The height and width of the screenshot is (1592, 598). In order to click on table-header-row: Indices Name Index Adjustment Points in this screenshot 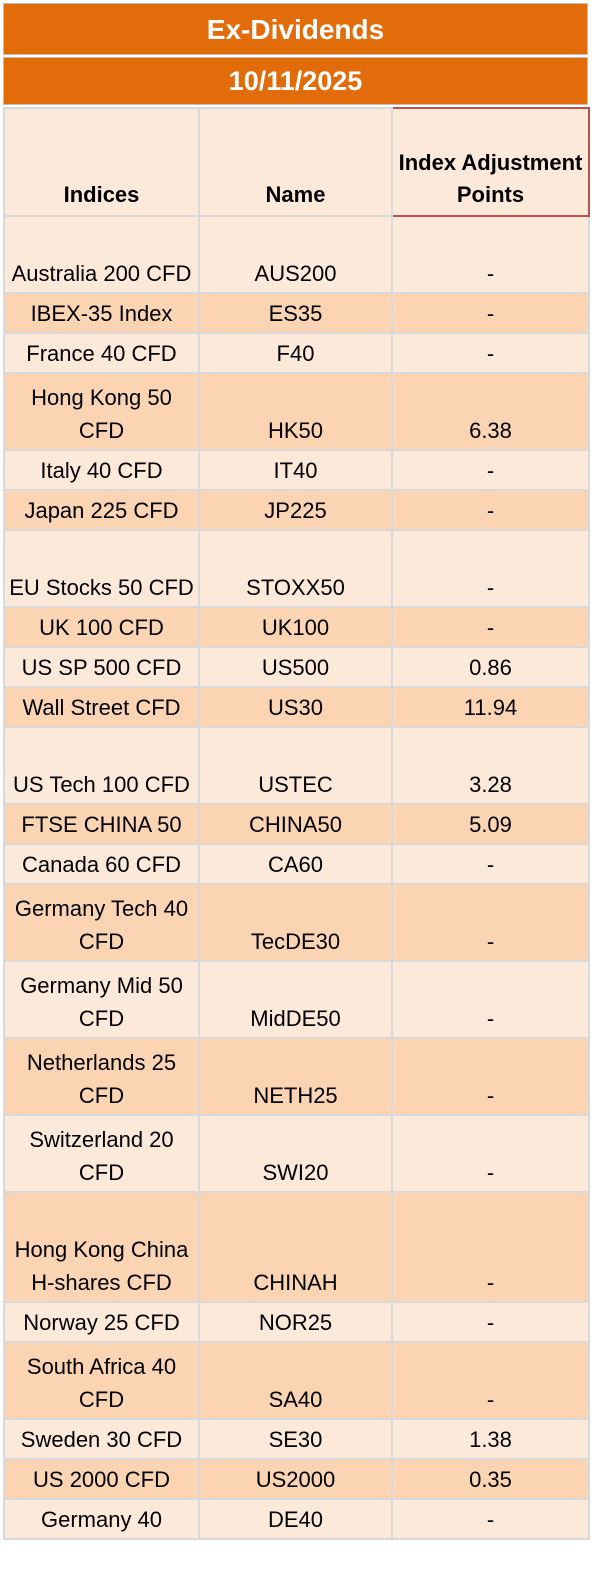, I will do `click(296, 162)`.